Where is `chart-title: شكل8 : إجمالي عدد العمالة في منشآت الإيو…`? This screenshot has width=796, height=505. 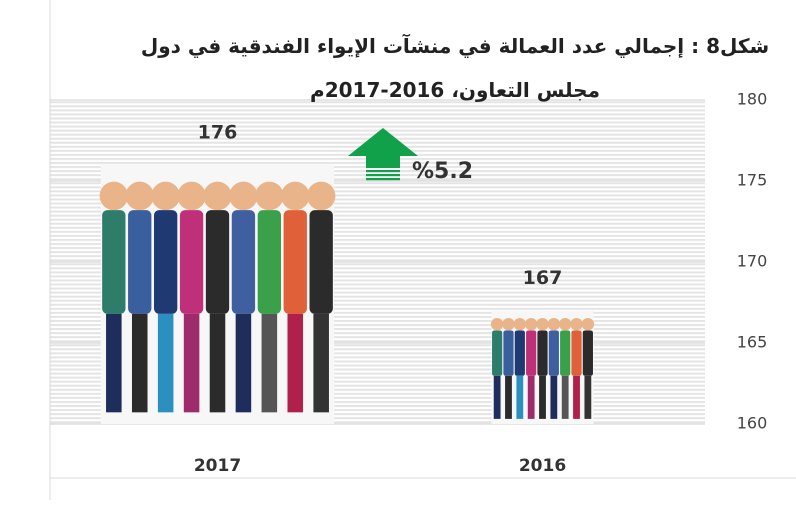 chart-title: شكل8 : إجمالي عدد العمالة في منشآت الإيو… is located at coordinates (455, 68).